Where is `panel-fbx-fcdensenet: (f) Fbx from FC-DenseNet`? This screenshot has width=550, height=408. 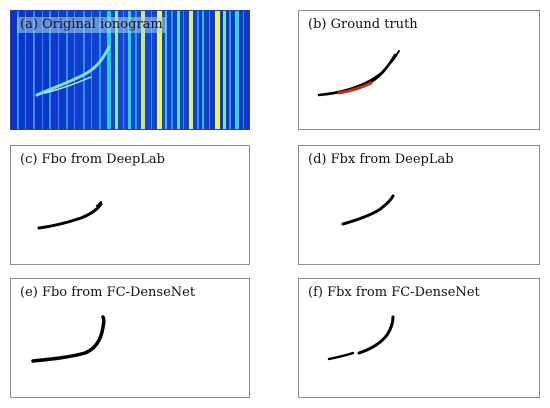 panel-fbx-fcdensenet: (f) Fbx from FC-DenseNet is located at coordinates (419, 338).